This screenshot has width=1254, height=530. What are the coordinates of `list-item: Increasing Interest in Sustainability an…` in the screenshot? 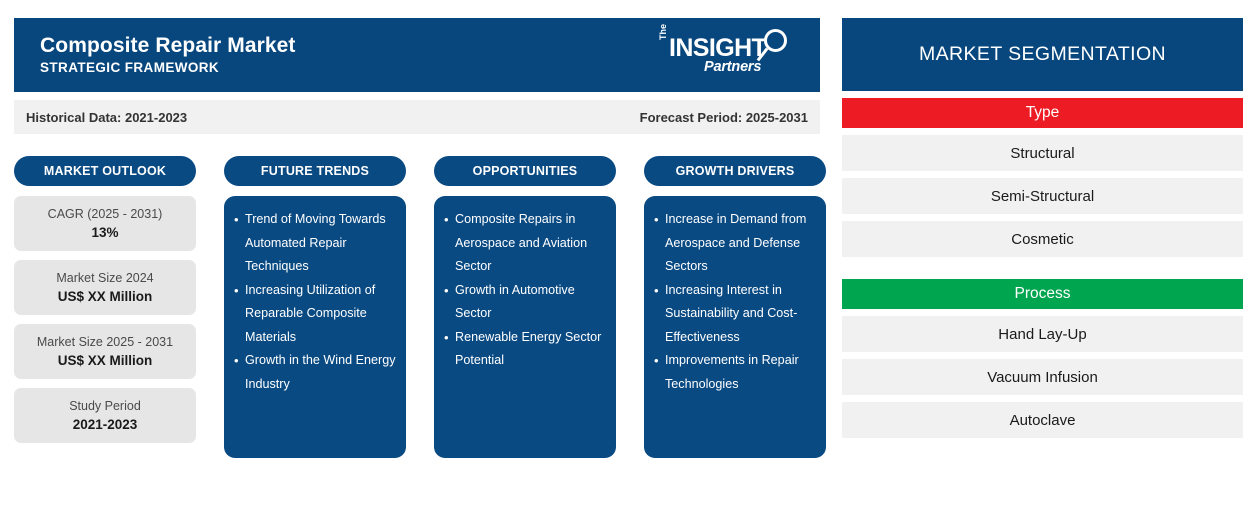 It's located at (735, 314).